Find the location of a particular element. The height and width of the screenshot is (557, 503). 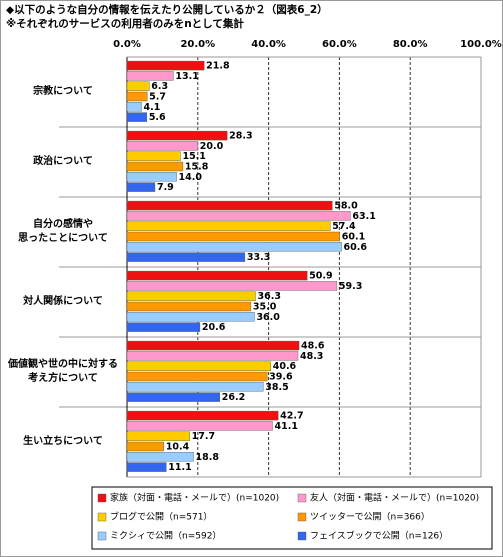

value-label: 4.1 is located at coordinates (152, 107).